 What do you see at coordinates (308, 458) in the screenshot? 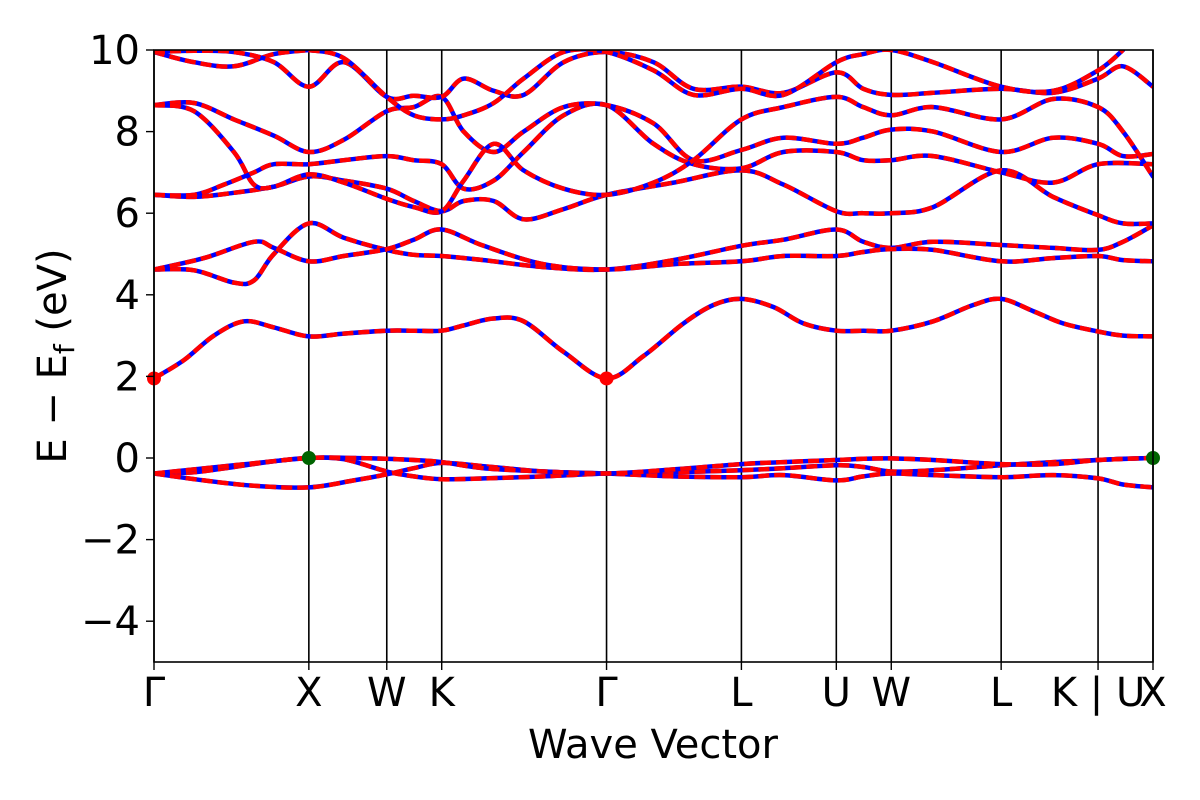
I see `valence-band-max-marker` at bounding box center [308, 458].